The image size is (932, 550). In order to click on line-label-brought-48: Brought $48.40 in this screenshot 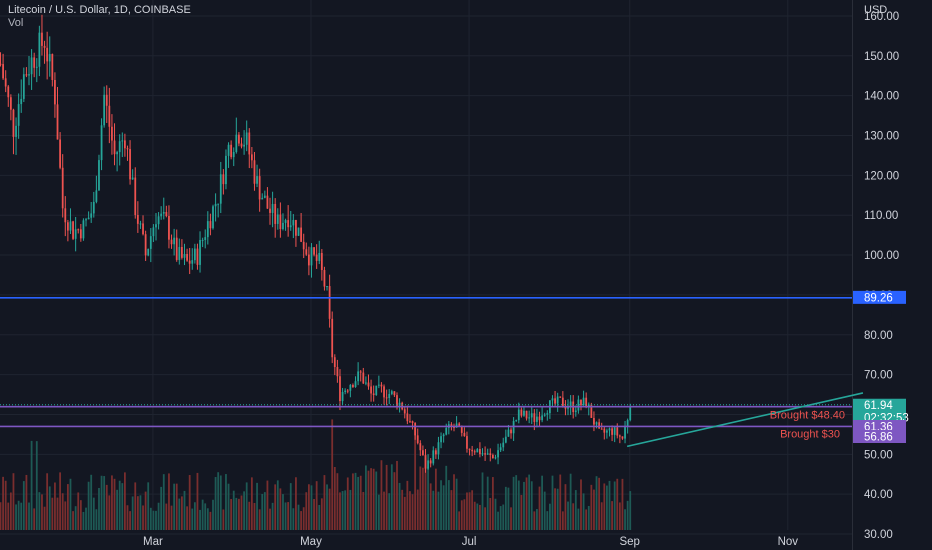, I will do `click(807, 416)`.